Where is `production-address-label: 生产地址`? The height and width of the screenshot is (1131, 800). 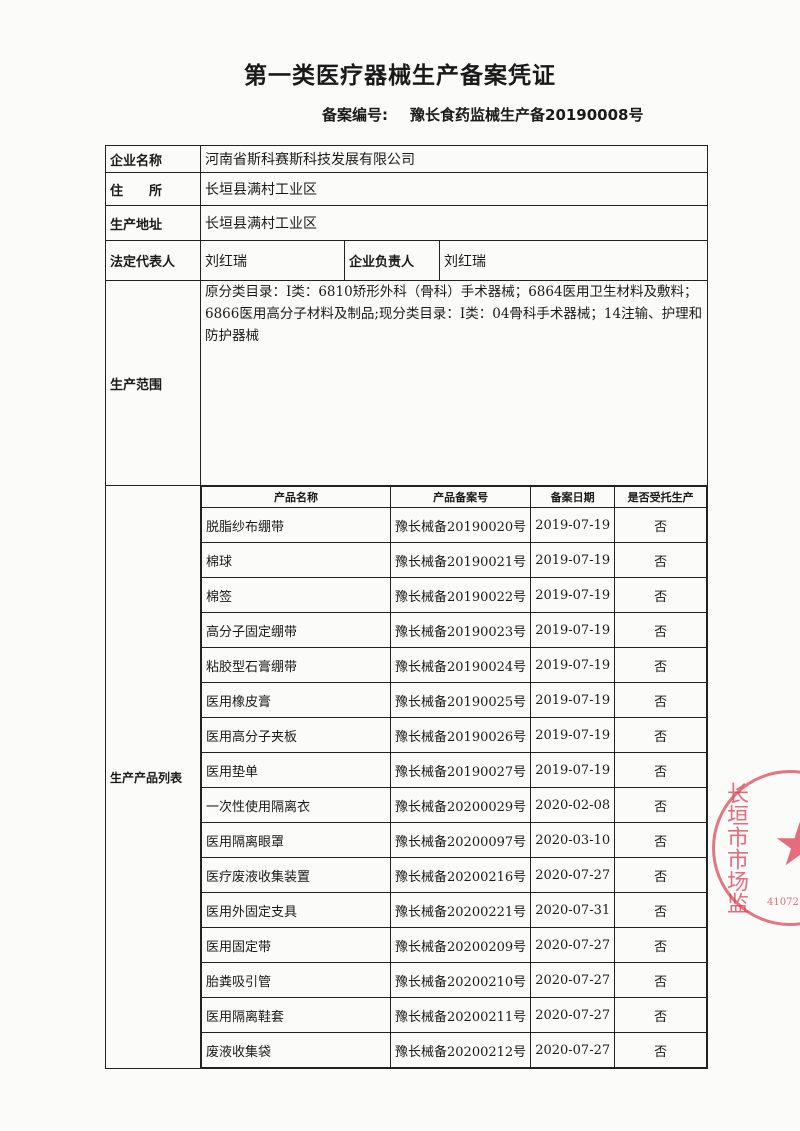 production-address-label: 生产地址 is located at coordinates (153, 223).